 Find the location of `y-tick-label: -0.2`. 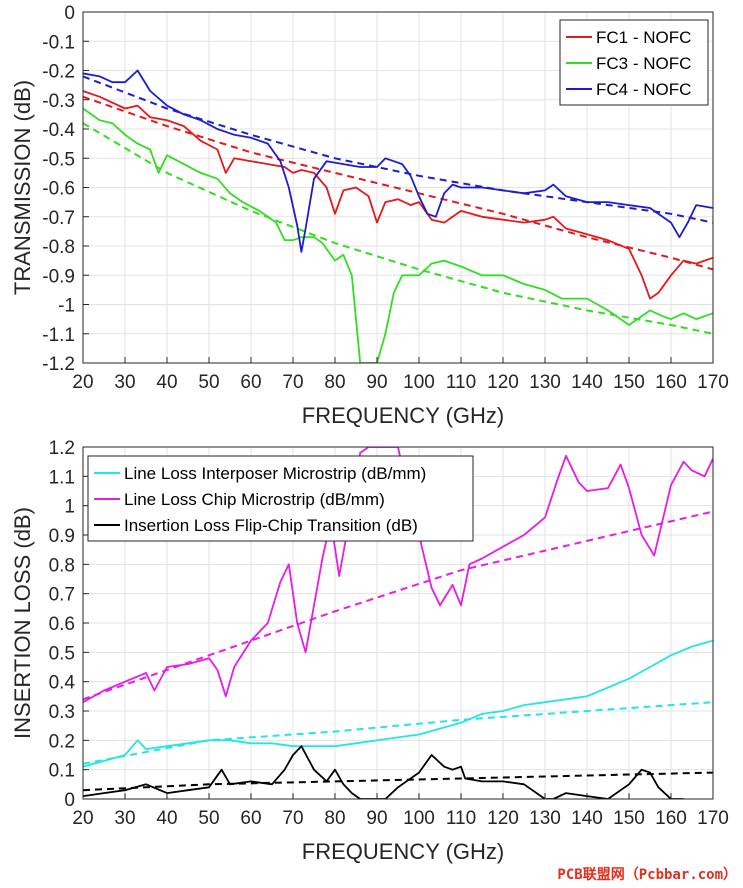

y-tick-label: -0.2 is located at coordinates (58, 72).